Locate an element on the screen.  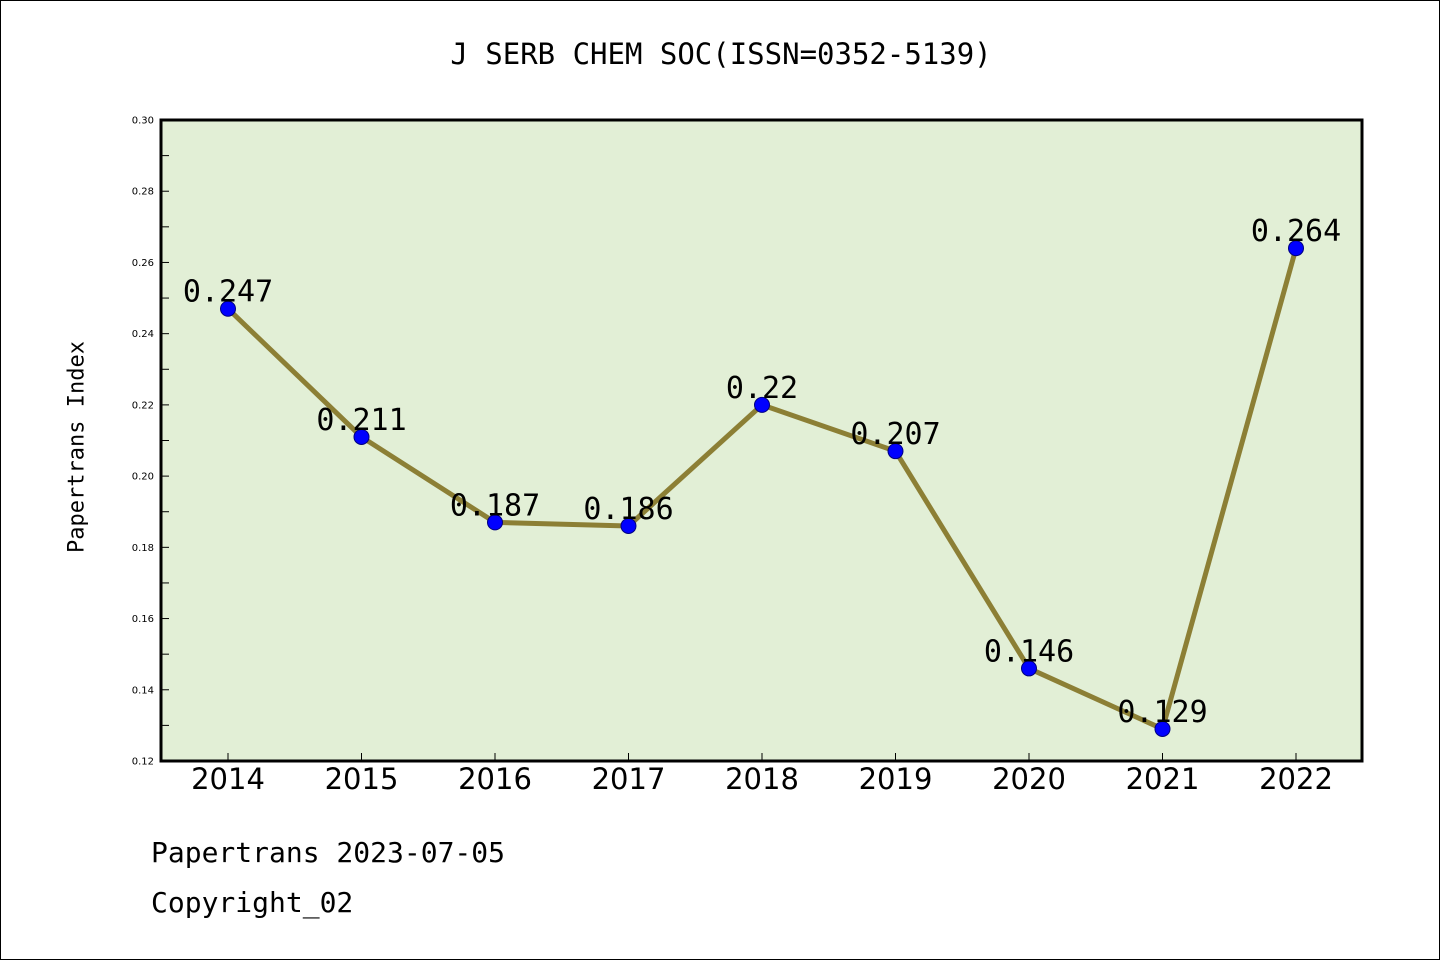
x-tick-label: 2018 is located at coordinates (762, 779).